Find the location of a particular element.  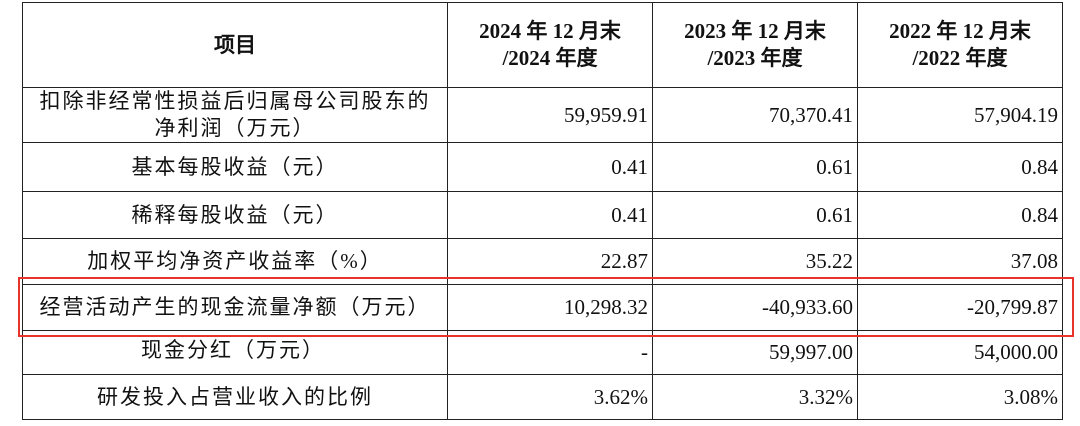

label-cell: 现金分红（万元） is located at coordinates (235, 352).